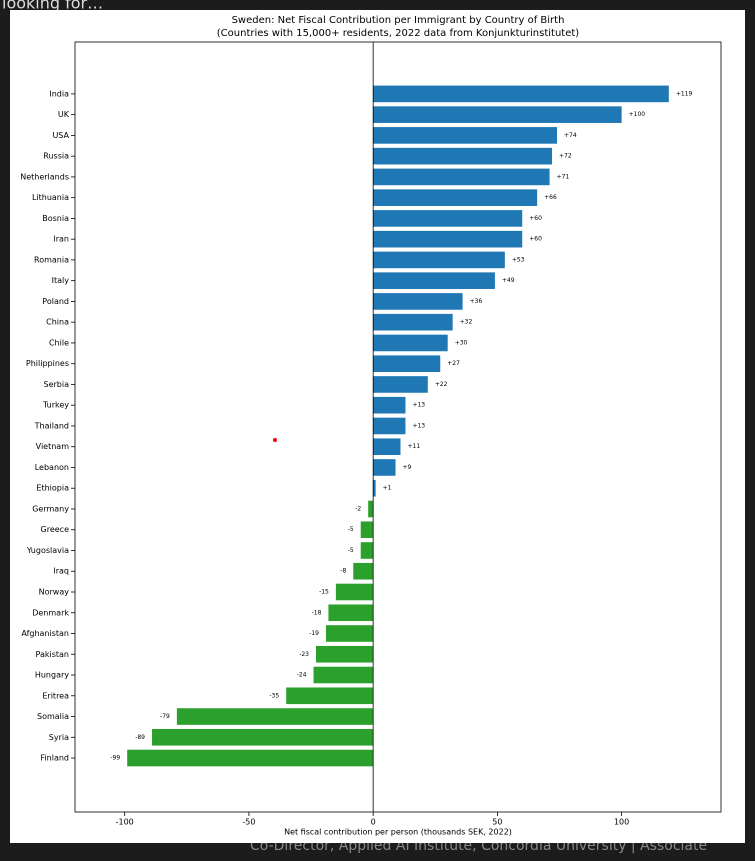 The height and width of the screenshot is (861, 755). What do you see at coordinates (55, 405) in the screenshot?
I see `y-tick-label: Turkey` at bounding box center [55, 405].